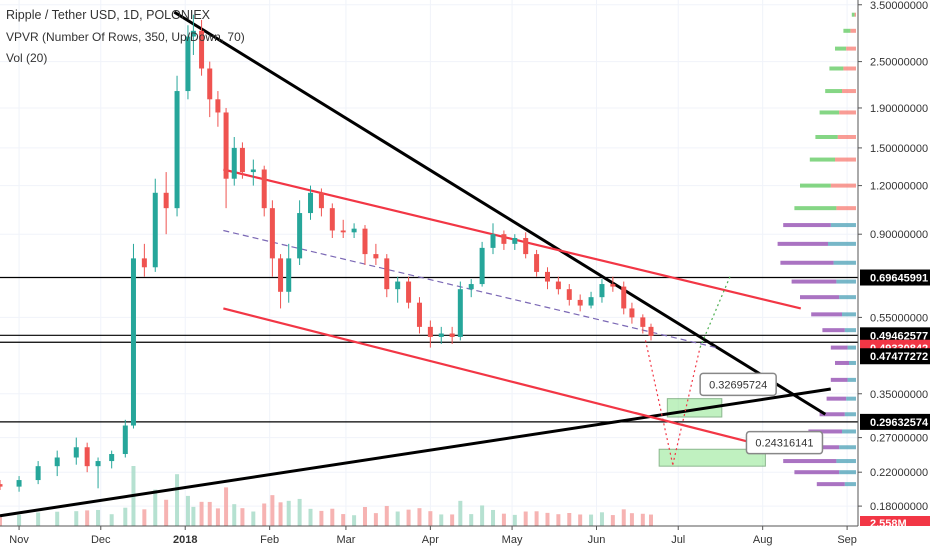  Describe the element at coordinates (659, 402) in the screenshot. I see `projection-path` at that location.